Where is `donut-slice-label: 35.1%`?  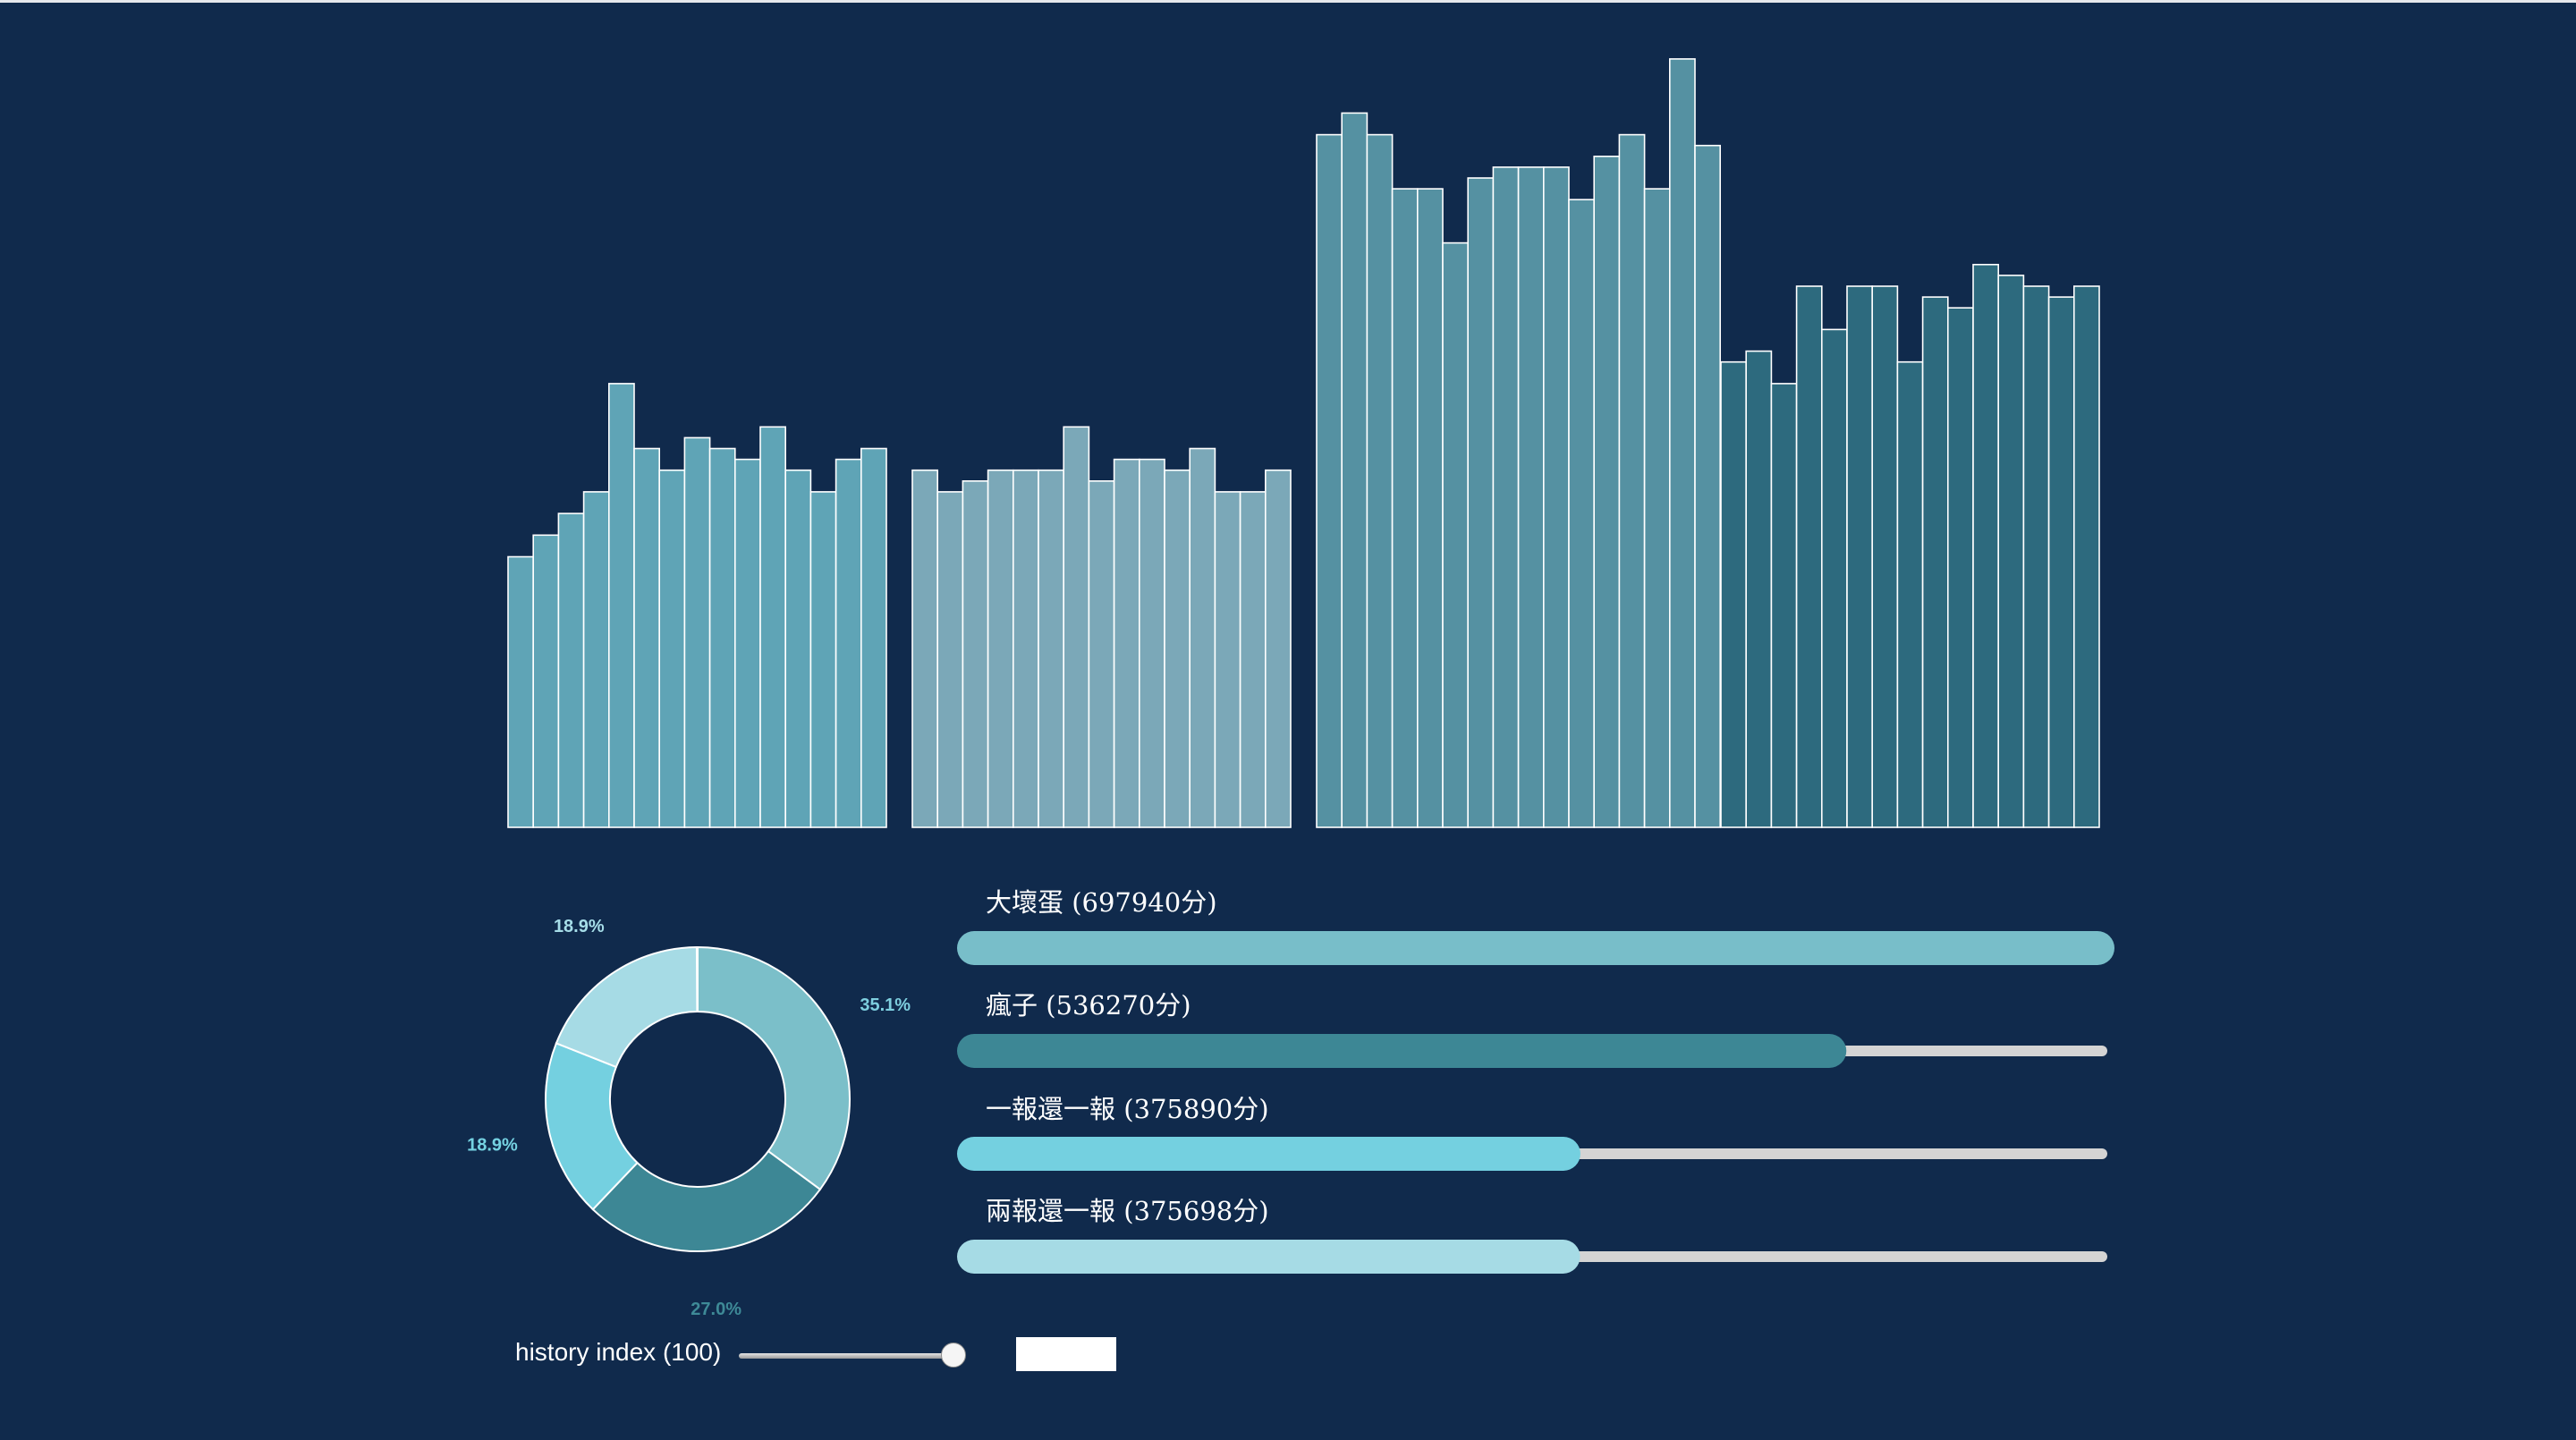
donut-slice-label: 35.1% is located at coordinates (885, 1005).